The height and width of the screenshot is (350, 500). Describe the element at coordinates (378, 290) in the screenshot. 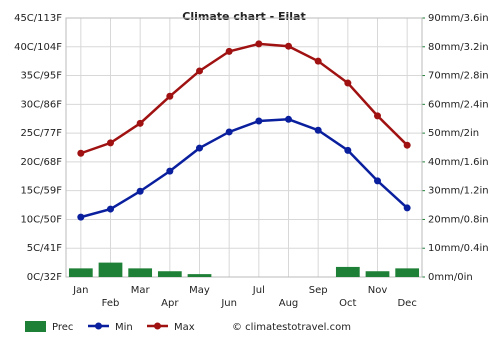

I see `x-tick-label: Nov` at that location.